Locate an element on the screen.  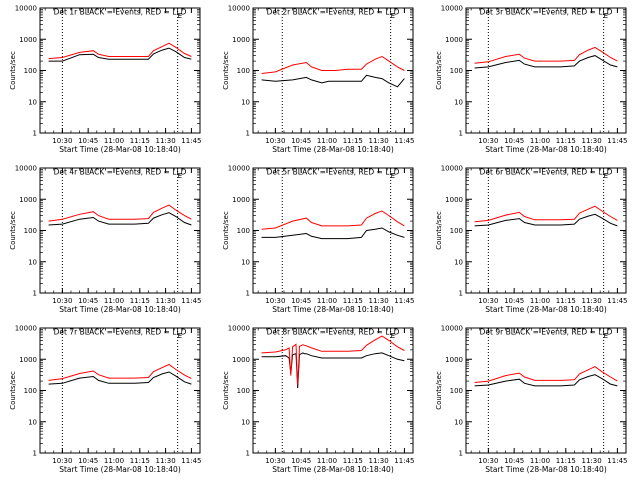
chart-title: Det 8r BLACK = Events, RED = LLD is located at coordinates (333, 332).